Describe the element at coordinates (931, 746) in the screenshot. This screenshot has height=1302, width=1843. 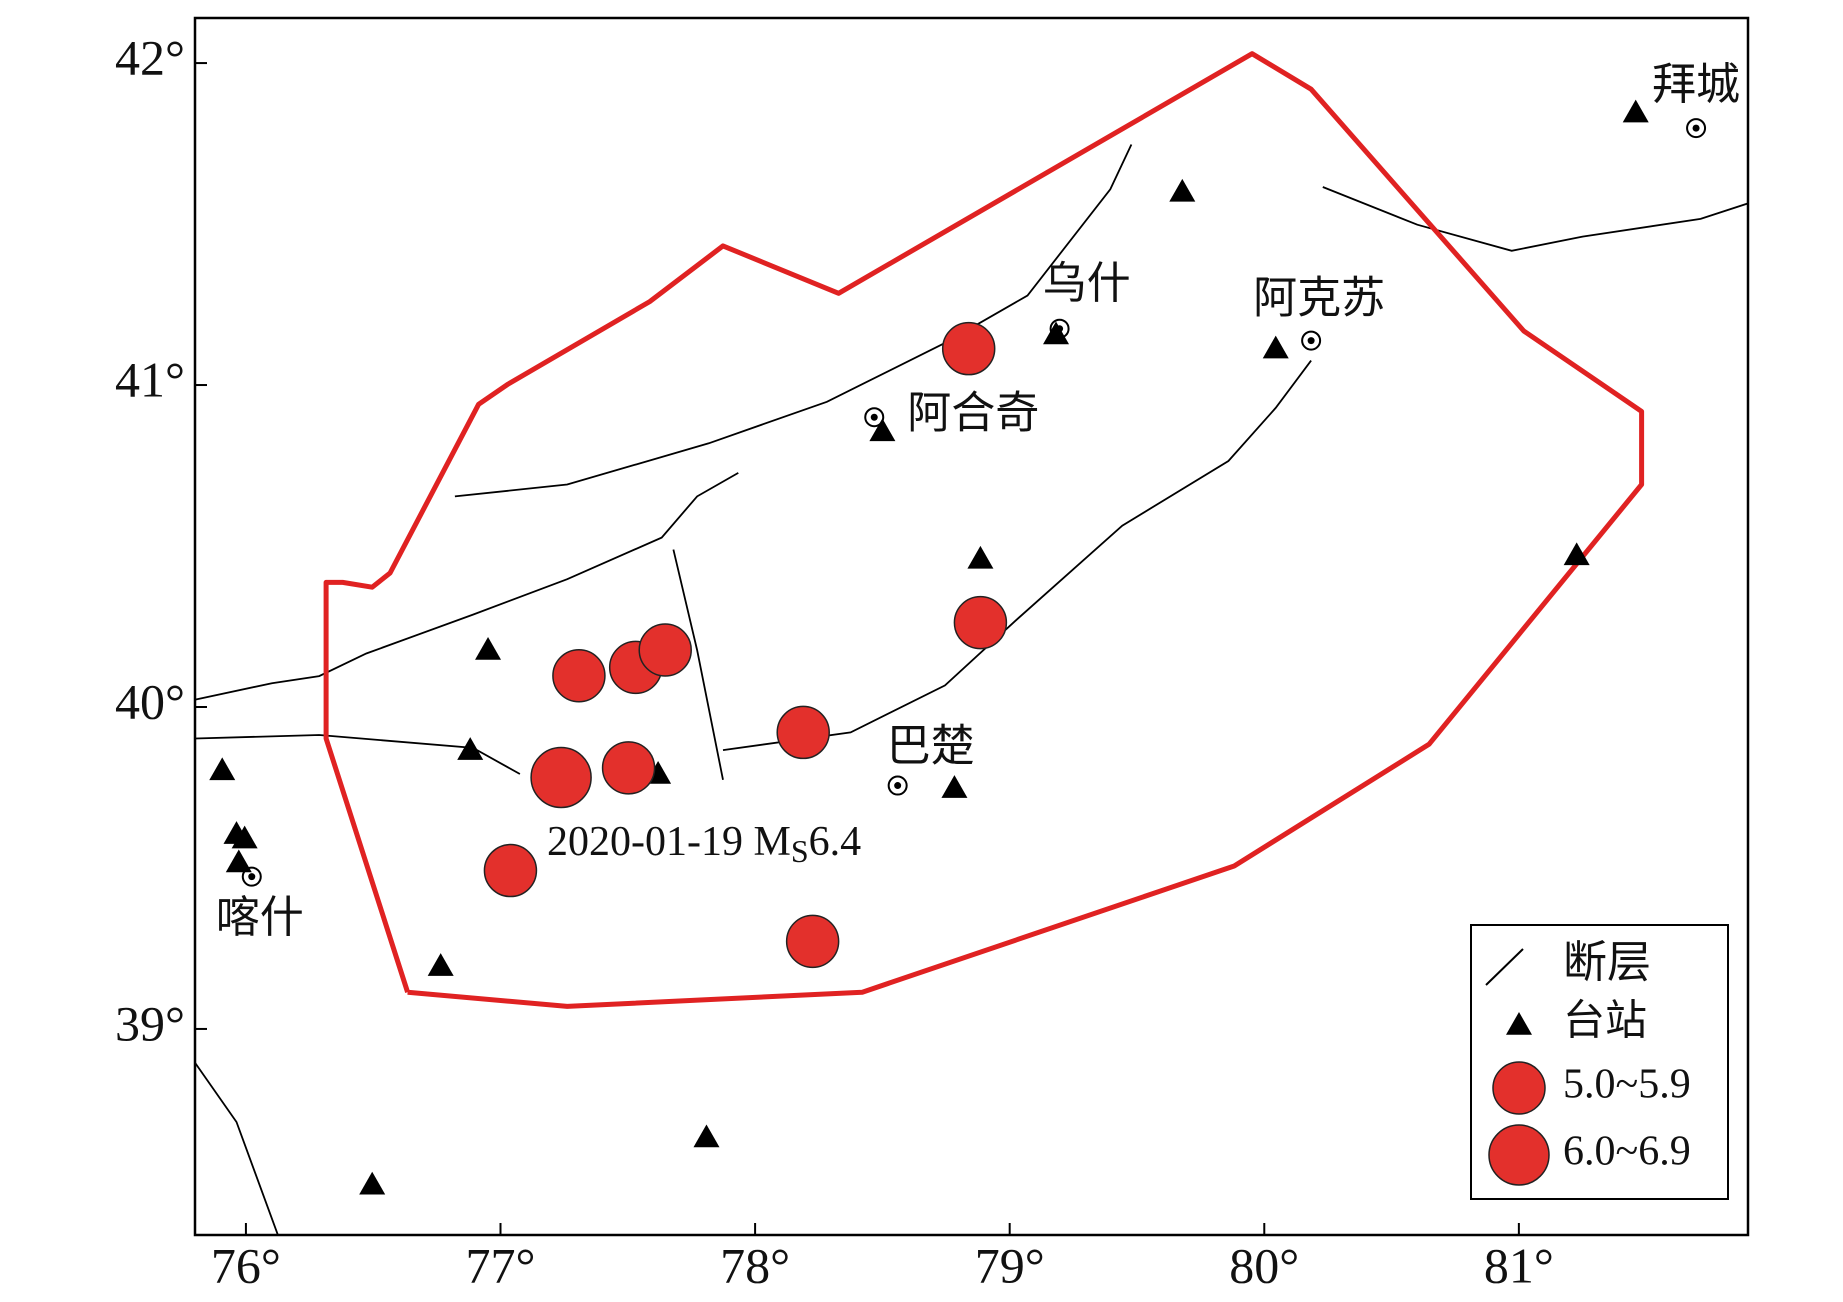
I see `city-label: 巴楚` at that location.